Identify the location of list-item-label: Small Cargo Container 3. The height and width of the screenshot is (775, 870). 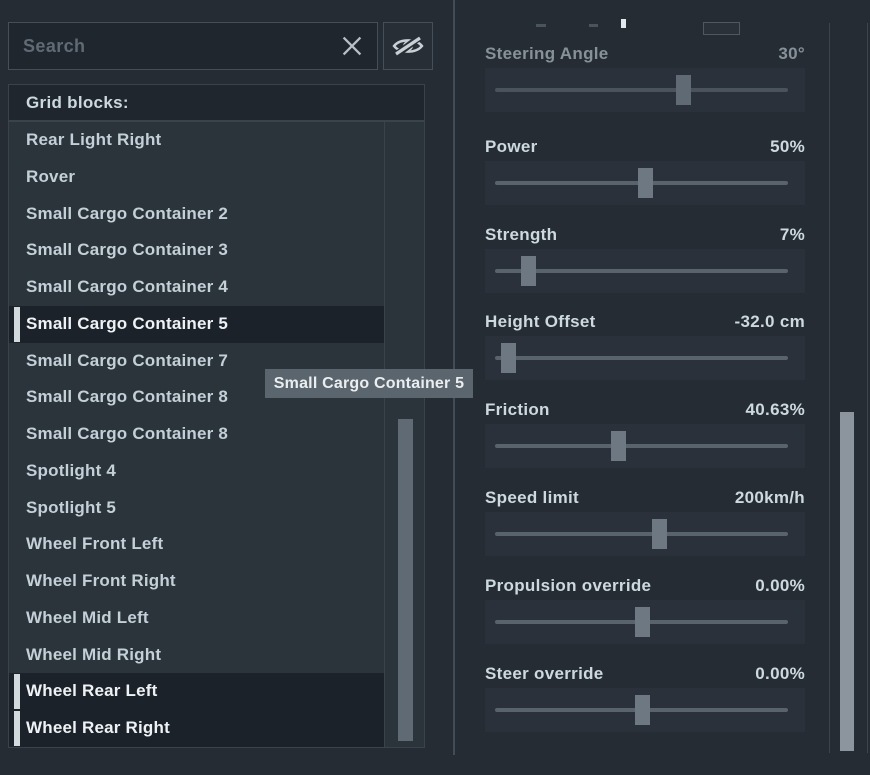
(127, 250).